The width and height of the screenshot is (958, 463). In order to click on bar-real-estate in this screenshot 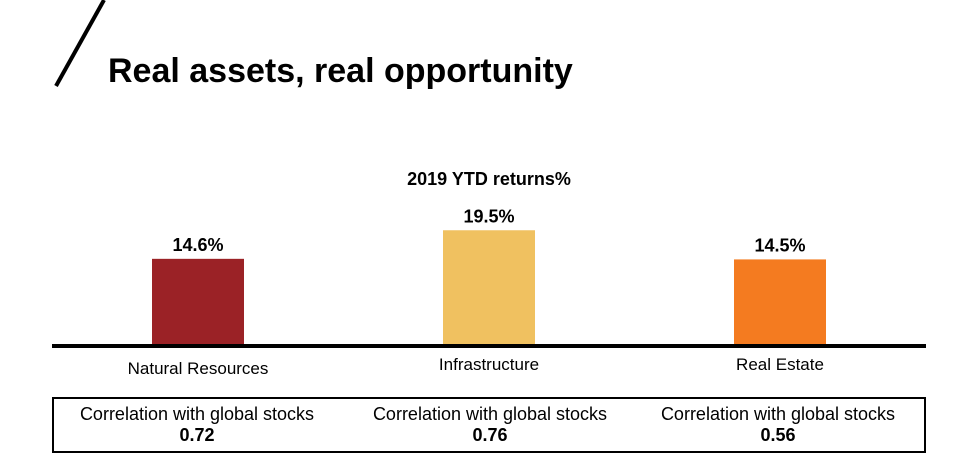, I will do `click(780, 301)`.